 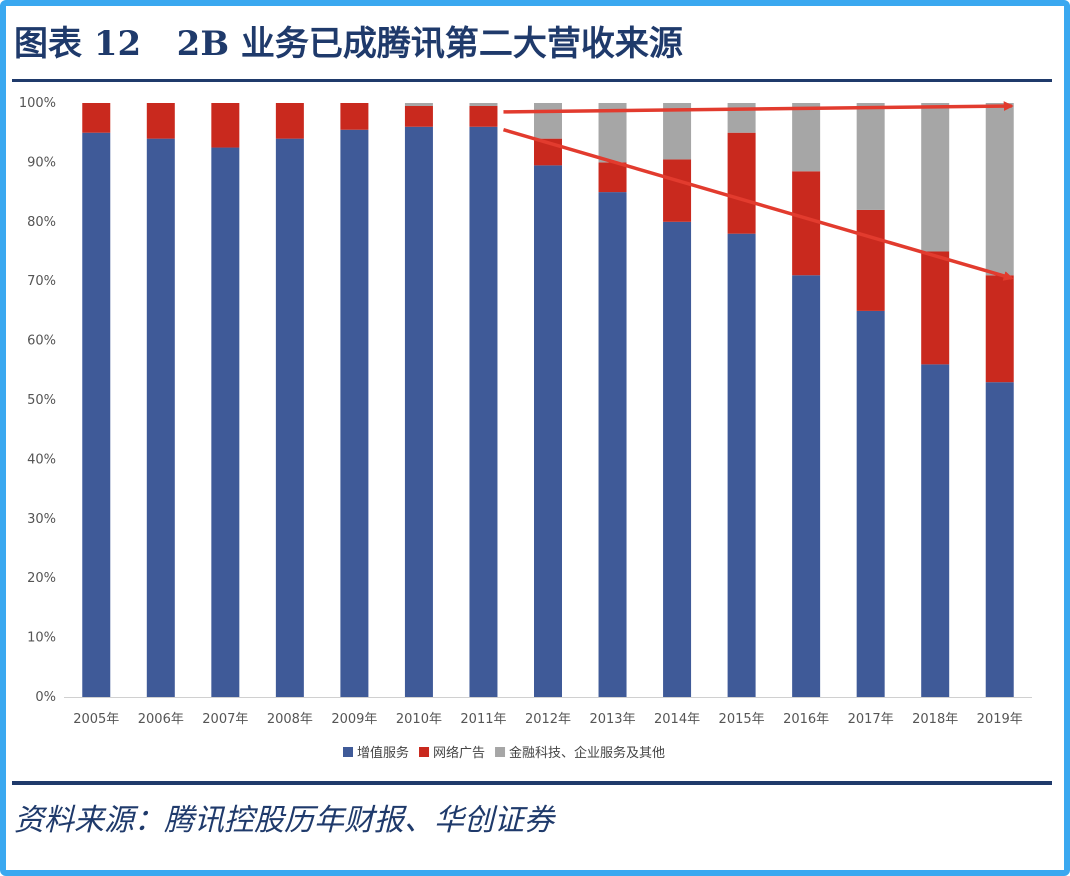 I want to click on y-tick-label: 80%, so click(x=41, y=222).